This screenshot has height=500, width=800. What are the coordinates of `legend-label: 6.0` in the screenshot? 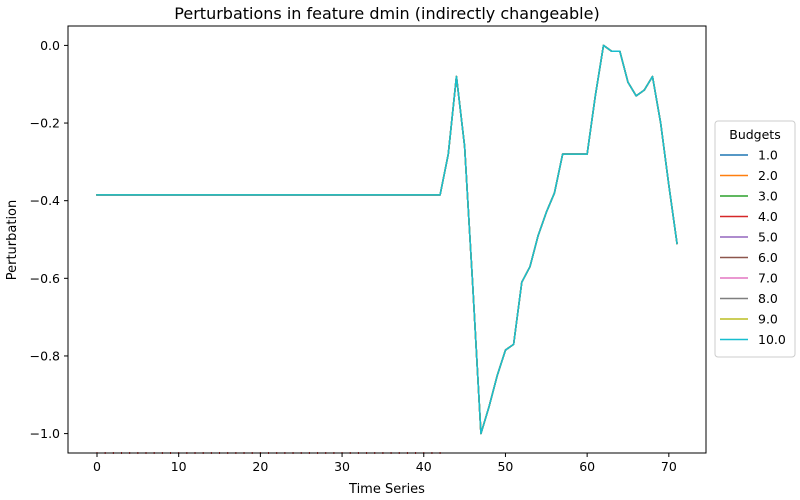 It's located at (768, 257).